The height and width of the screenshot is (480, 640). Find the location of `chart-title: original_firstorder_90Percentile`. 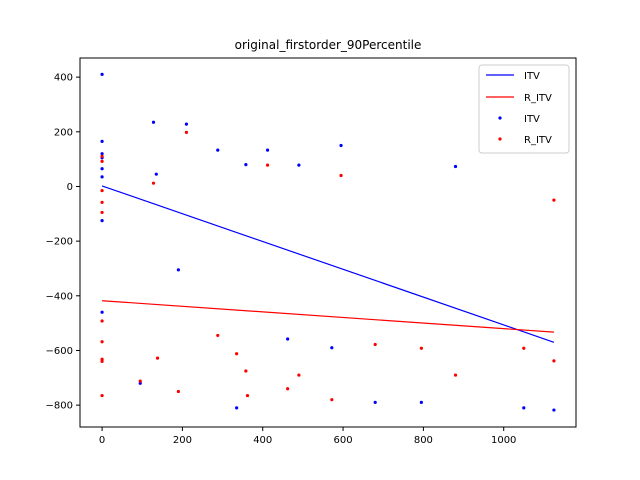

chart-title: original_firstorder_90Percentile is located at coordinates (328, 45).